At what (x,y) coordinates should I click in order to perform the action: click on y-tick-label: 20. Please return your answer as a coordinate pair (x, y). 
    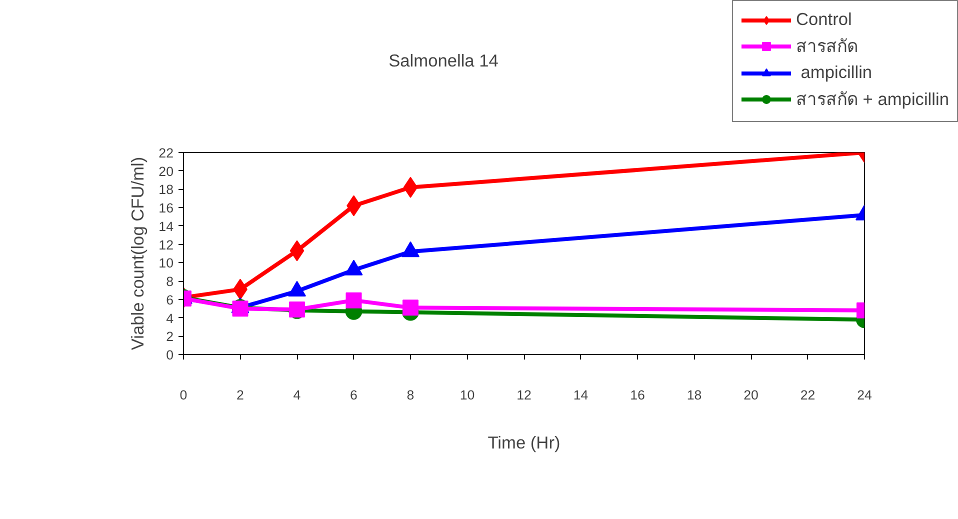
    Looking at the image, I should click on (166, 171).